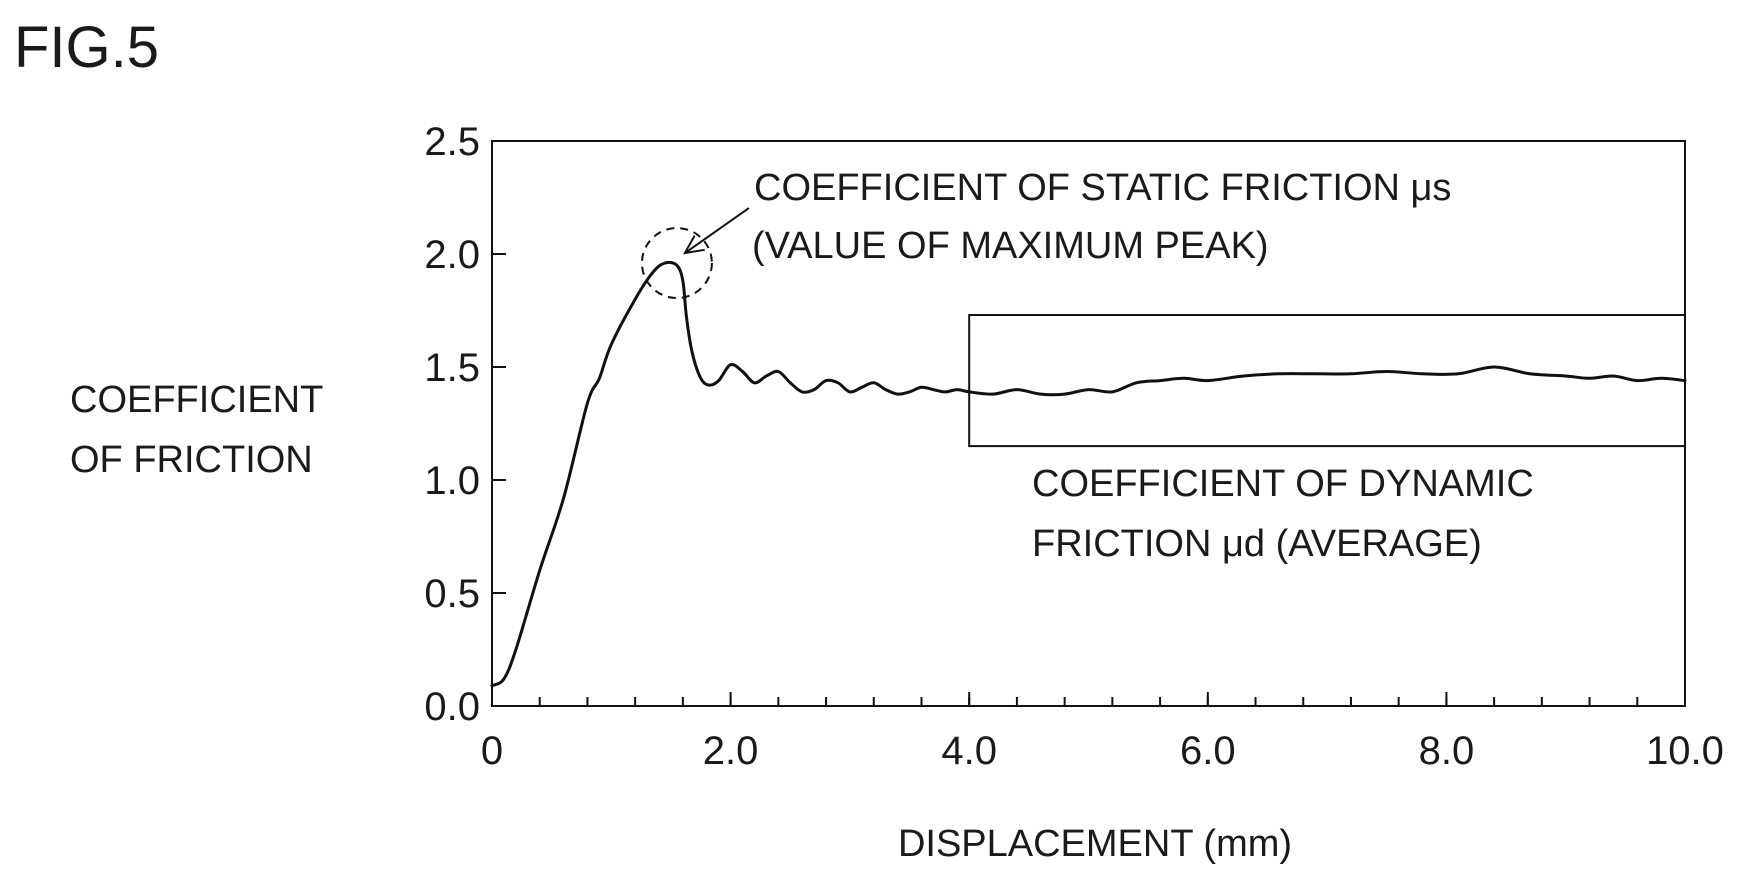 The height and width of the screenshot is (877, 1739). Describe the element at coordinates (1257, 544) in the screenshot. I see `dynamic-annotation-line-2: FRICTION μd (AVERAGE)` at that location.